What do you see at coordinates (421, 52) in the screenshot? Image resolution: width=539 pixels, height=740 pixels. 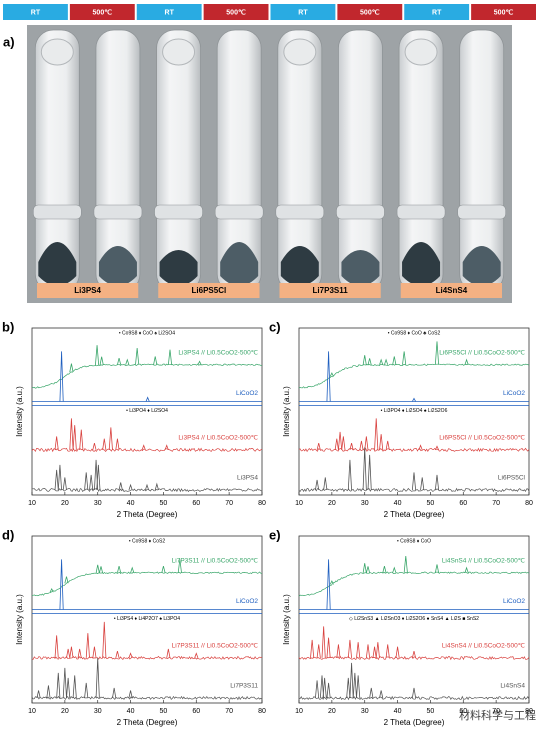 I see `vial-cap` at bounding box center [421, 52].